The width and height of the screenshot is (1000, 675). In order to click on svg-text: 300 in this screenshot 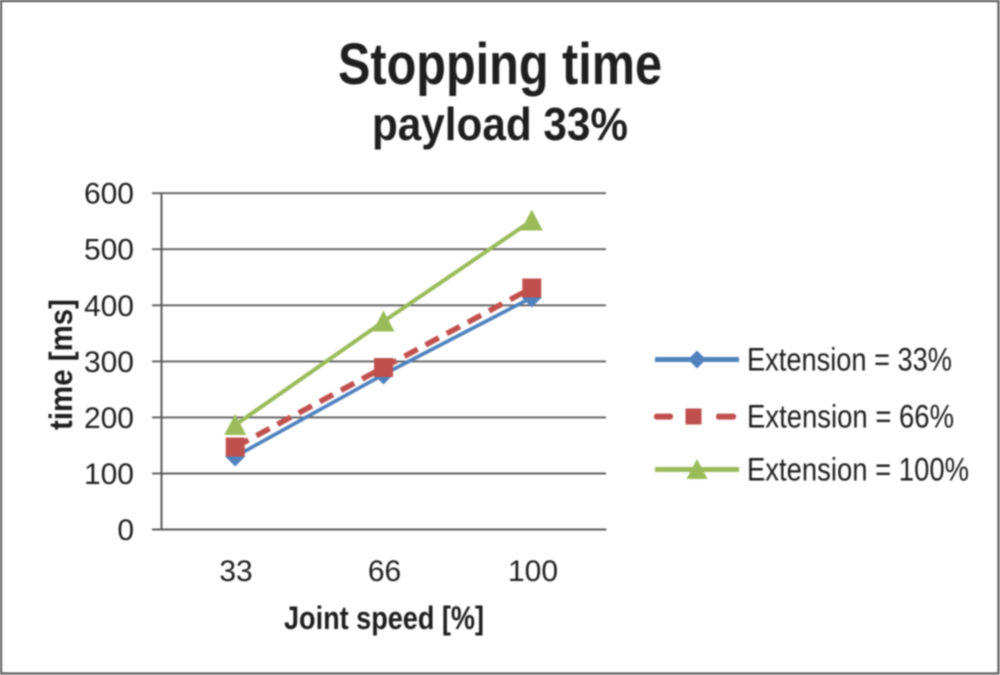, I will do `click(109, 362)`.